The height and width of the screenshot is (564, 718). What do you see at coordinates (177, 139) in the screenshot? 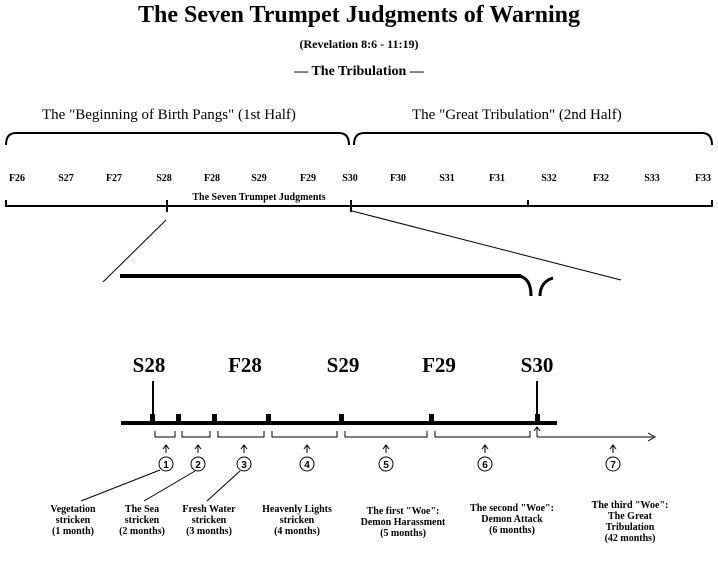
I see `first-half-bracket` at bounding box center [177, 139].